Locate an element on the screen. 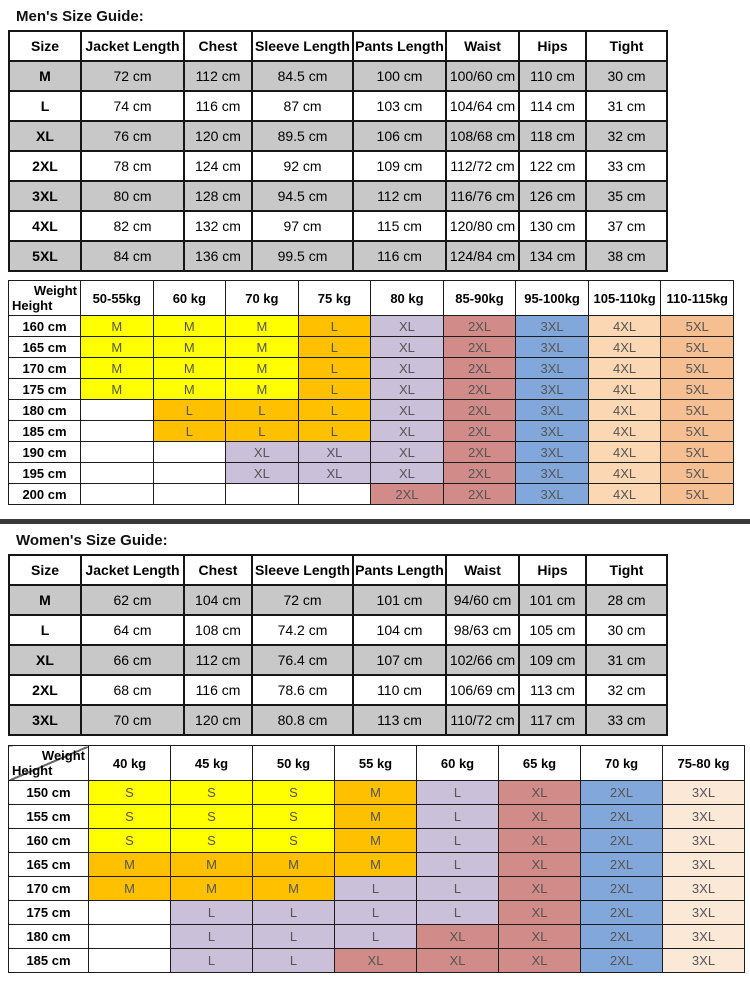 The width and height of the screenshot is (750, 1008). recommended-size-cell: 4XL is located at coordinates (624, 452).